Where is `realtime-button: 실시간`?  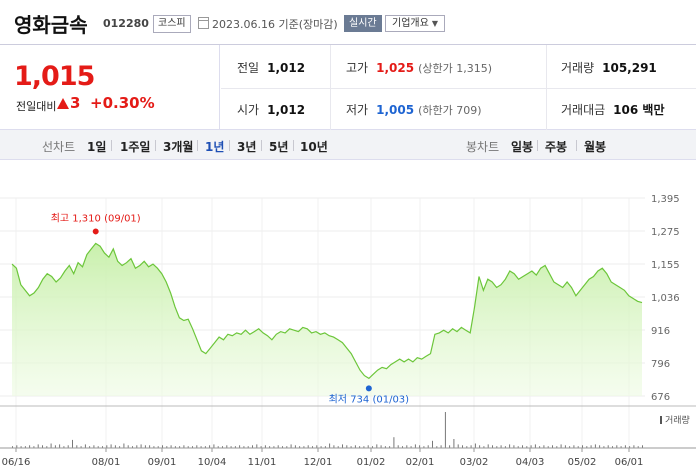 realtime-button: 실시간 is located at coordinates (363, 23).